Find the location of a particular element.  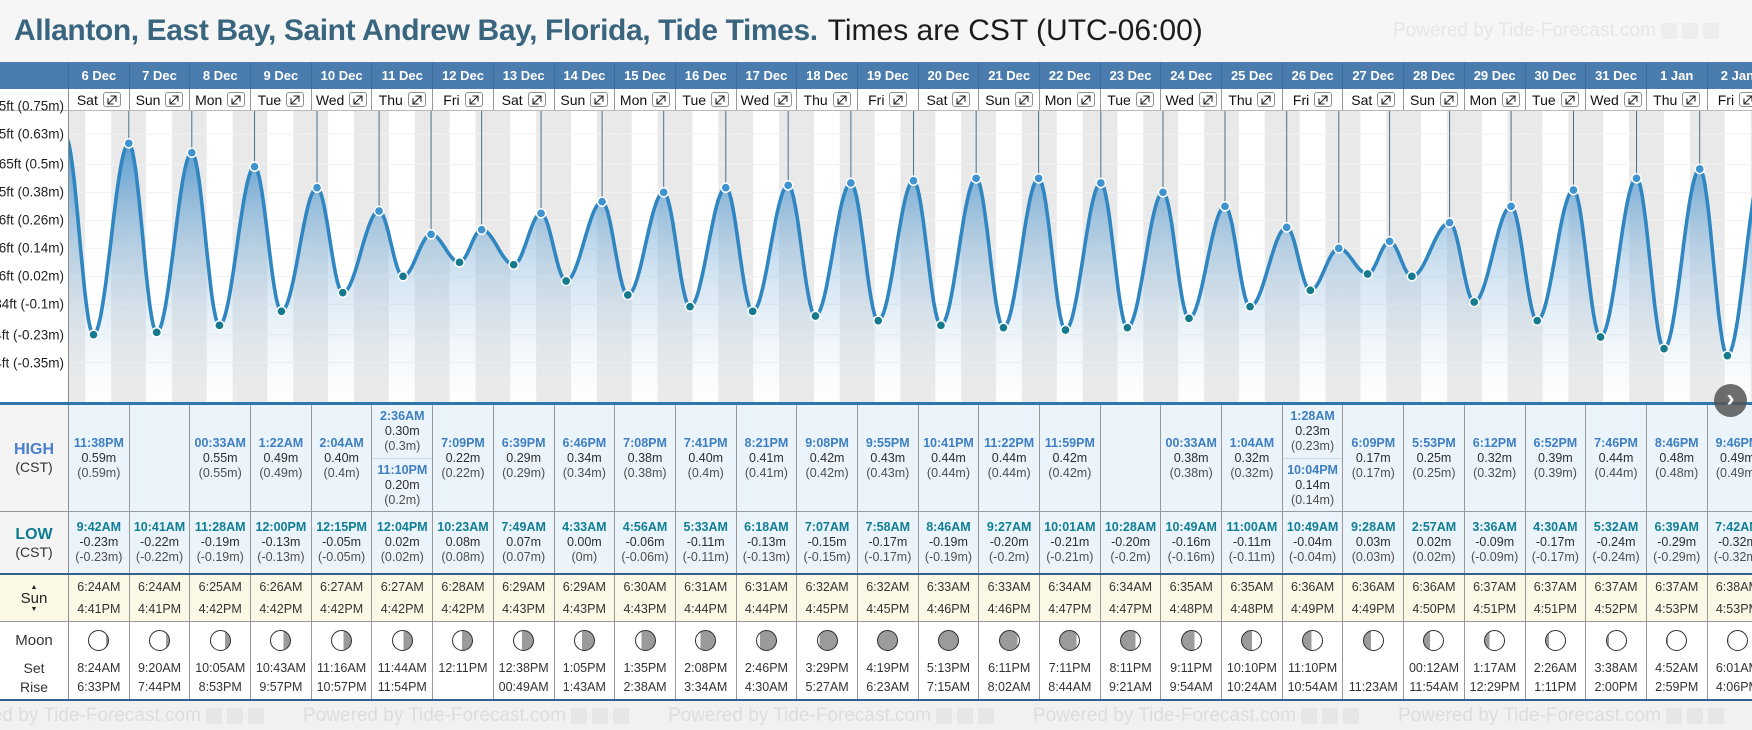

day-cell: Mon is located at coordinates (1070, 99).